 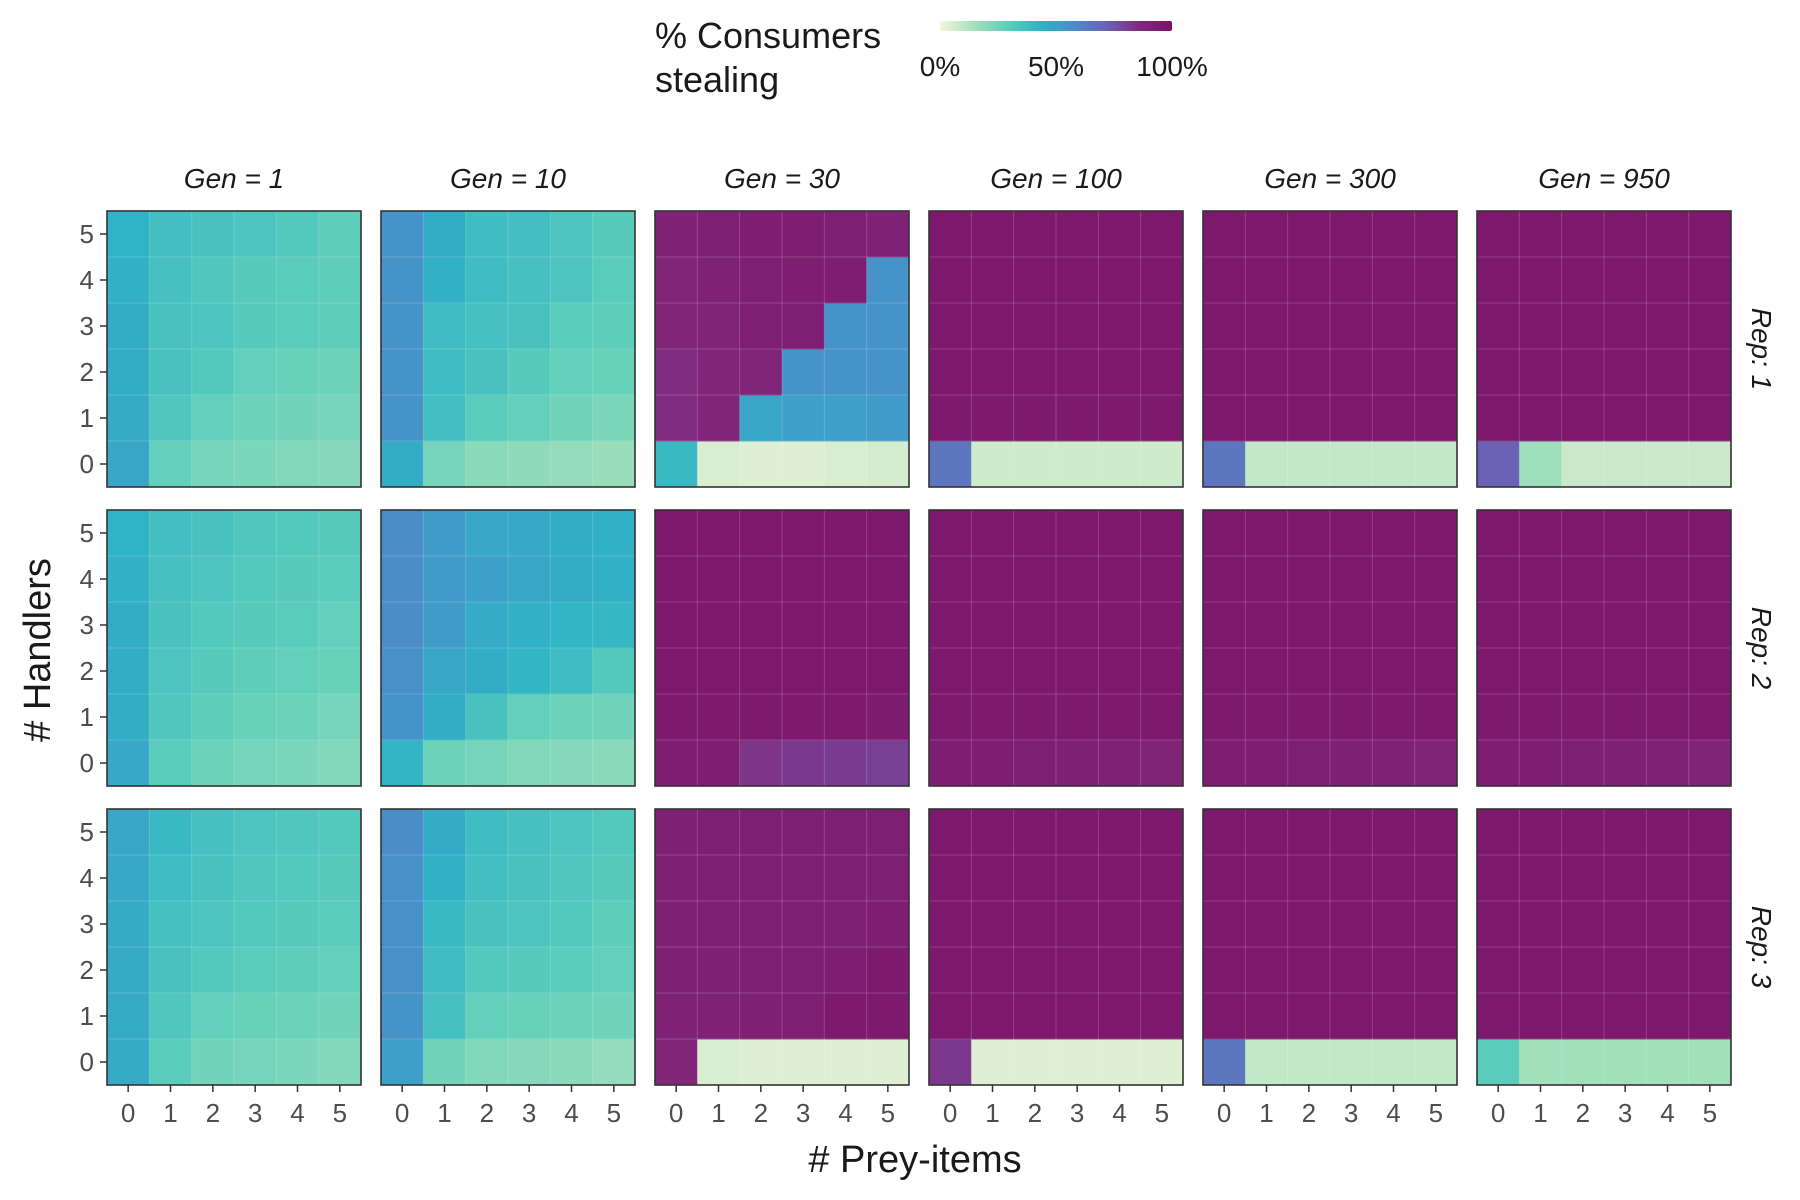 What do you see at coordinates (170, 1113) in the screenshot?
I see `x-tick-label: 1` at bounding box center [170, 1113].